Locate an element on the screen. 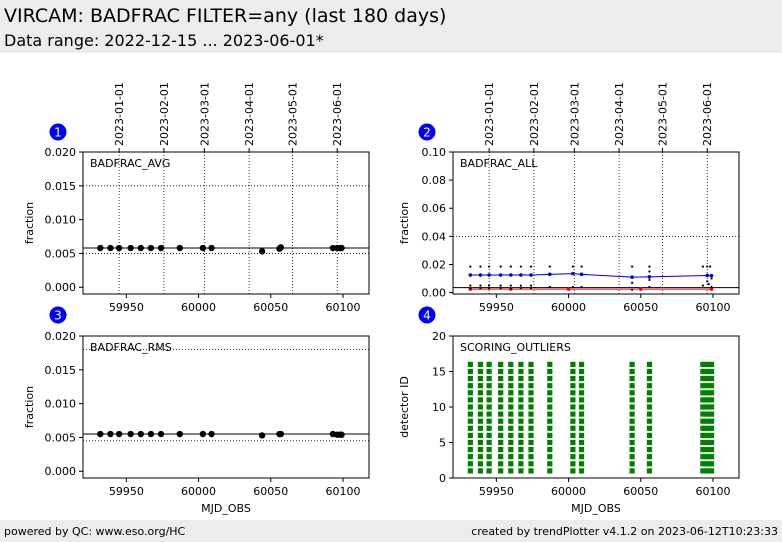 The width and height of the screenshot is (782, 542). y-tick-label: 5 is located at coordinates (442, 443).